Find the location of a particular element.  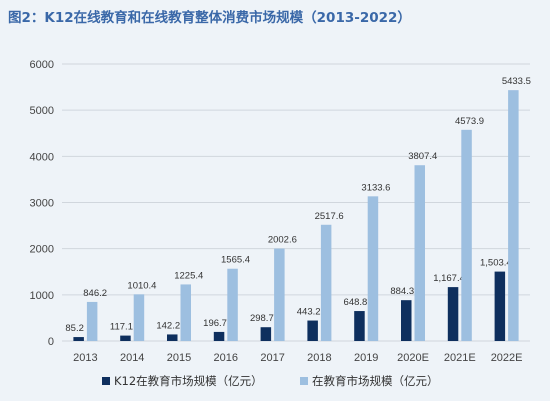

data-label: 142.2 is located at coordinates (168, 325).